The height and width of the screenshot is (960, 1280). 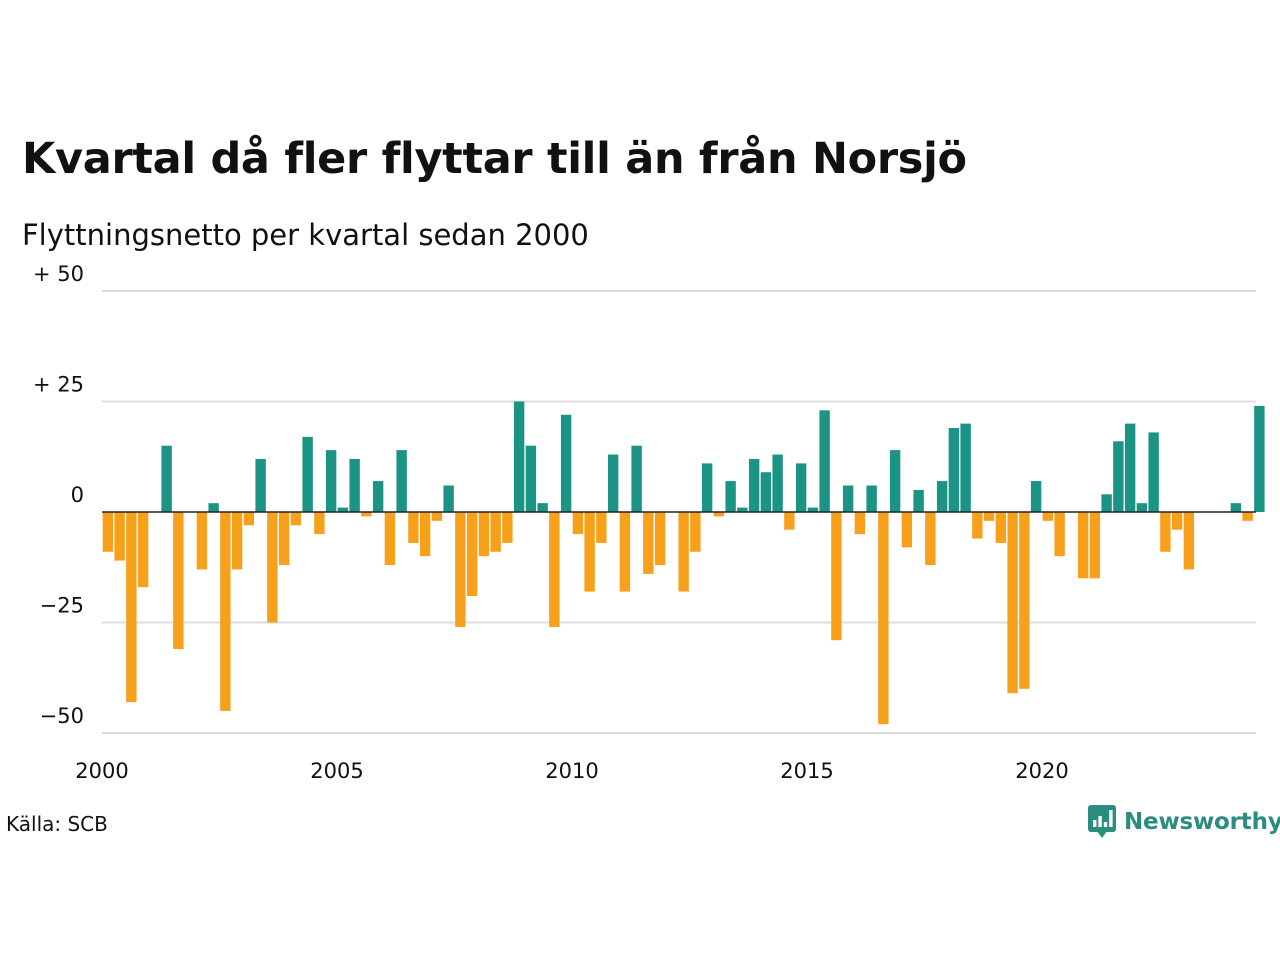 What do you see at coordinates (942, 496) in the screenshot?
I see `bar-2017-k4` at bounding box center [942, 496].